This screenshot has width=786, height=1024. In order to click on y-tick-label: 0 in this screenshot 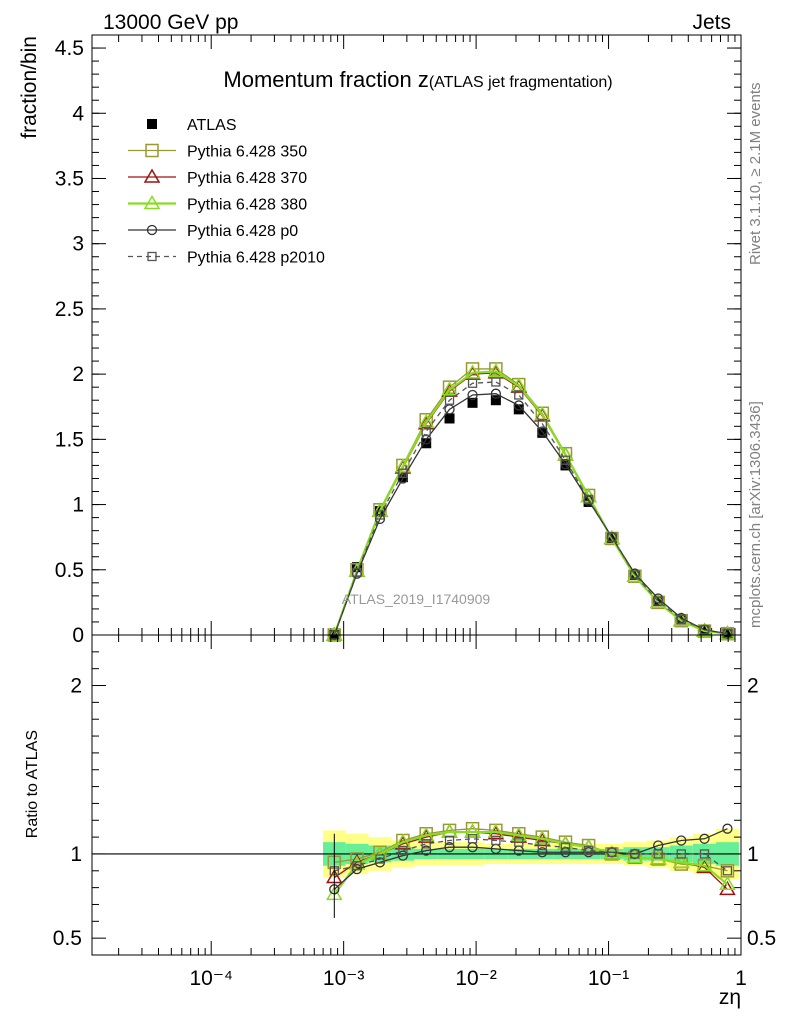, I will do `click(78, 635)`.